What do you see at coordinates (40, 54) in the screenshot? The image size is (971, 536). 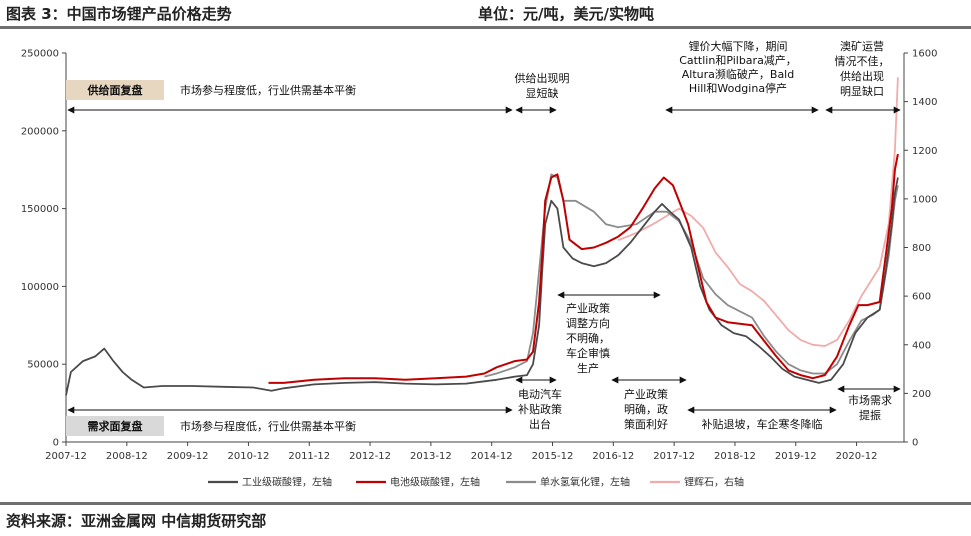 I see `left-tick-label: 250000` at bounding box center [40, 54].